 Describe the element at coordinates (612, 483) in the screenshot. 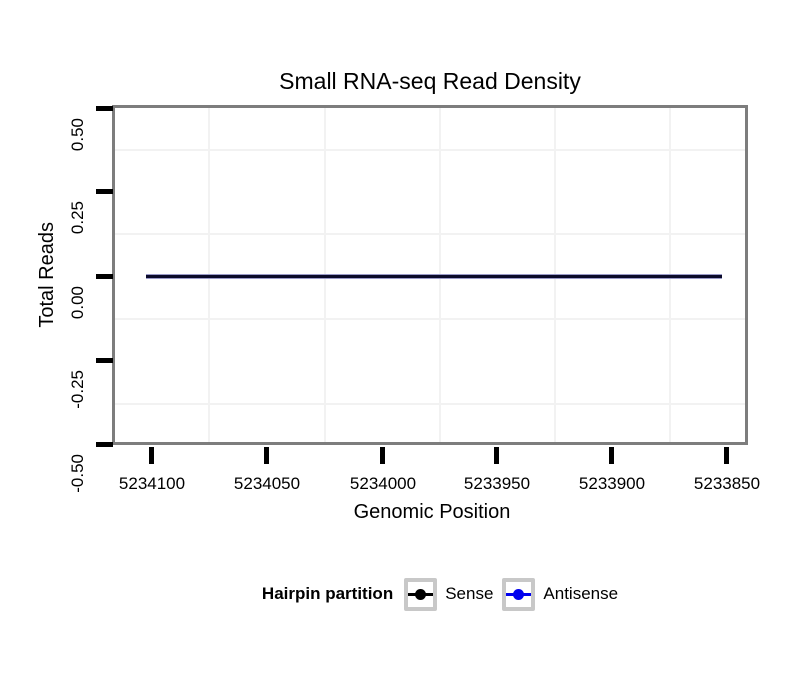

I see `x-axis-tick-label: 5233900` at that location.